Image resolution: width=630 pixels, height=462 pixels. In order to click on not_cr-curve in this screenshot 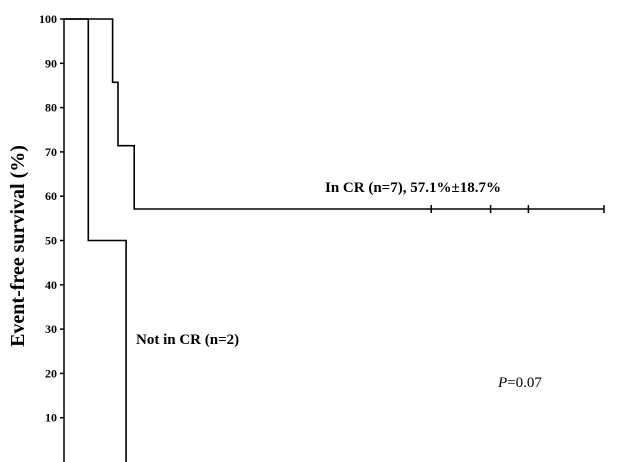, I will do `click(95, 240)`.